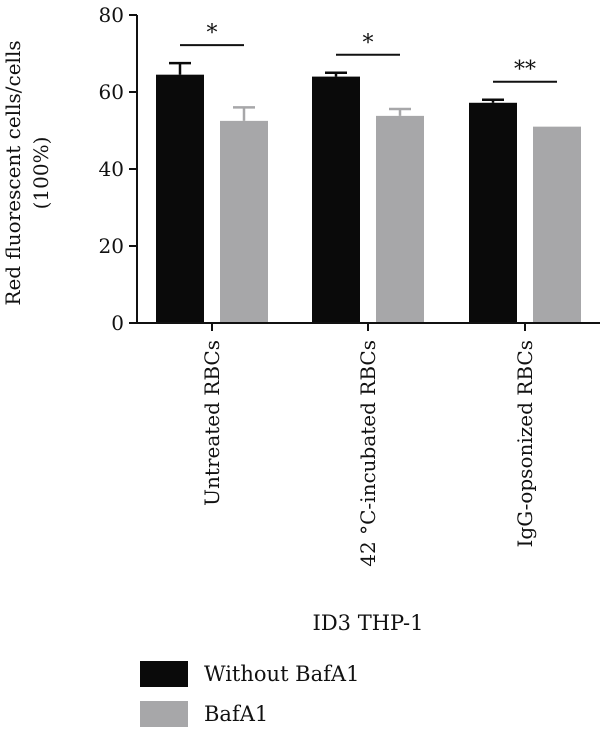 The height and width of the screenshot is (740, 600). I want to click on legend-label-bafa1: BafA1, so click(236, 714).